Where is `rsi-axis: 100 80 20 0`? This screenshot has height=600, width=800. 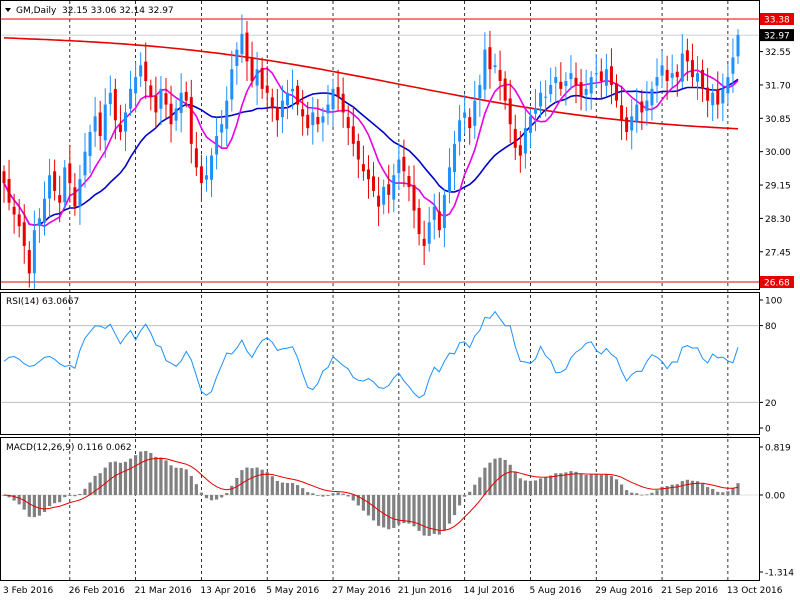 rsi-axis: 100 80 20 0 is located at coordinates (770, 366).